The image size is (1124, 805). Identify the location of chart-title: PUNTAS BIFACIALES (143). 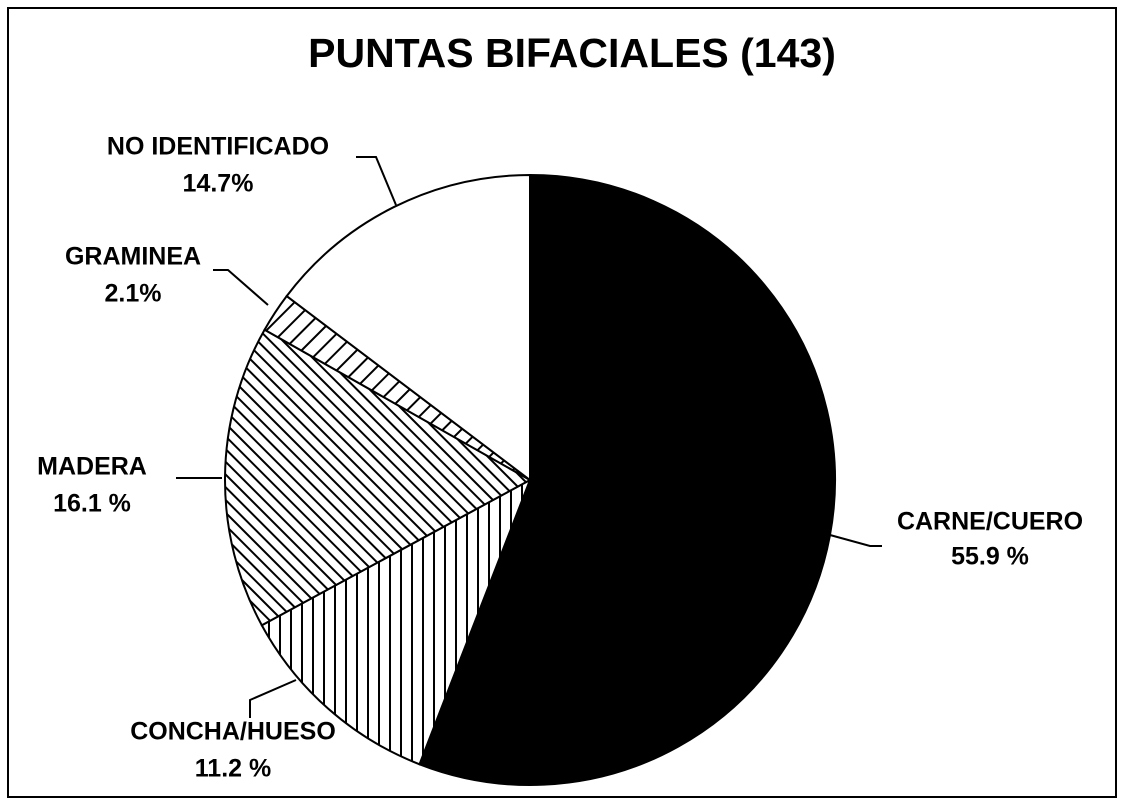
(572, 53).